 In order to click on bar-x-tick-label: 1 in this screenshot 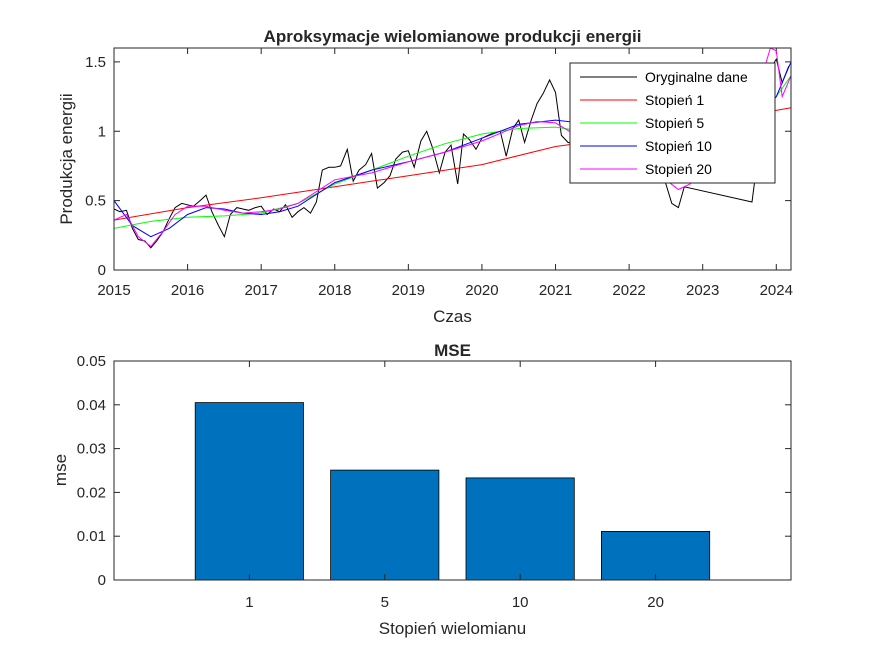, I will do `click(249, 602)`.